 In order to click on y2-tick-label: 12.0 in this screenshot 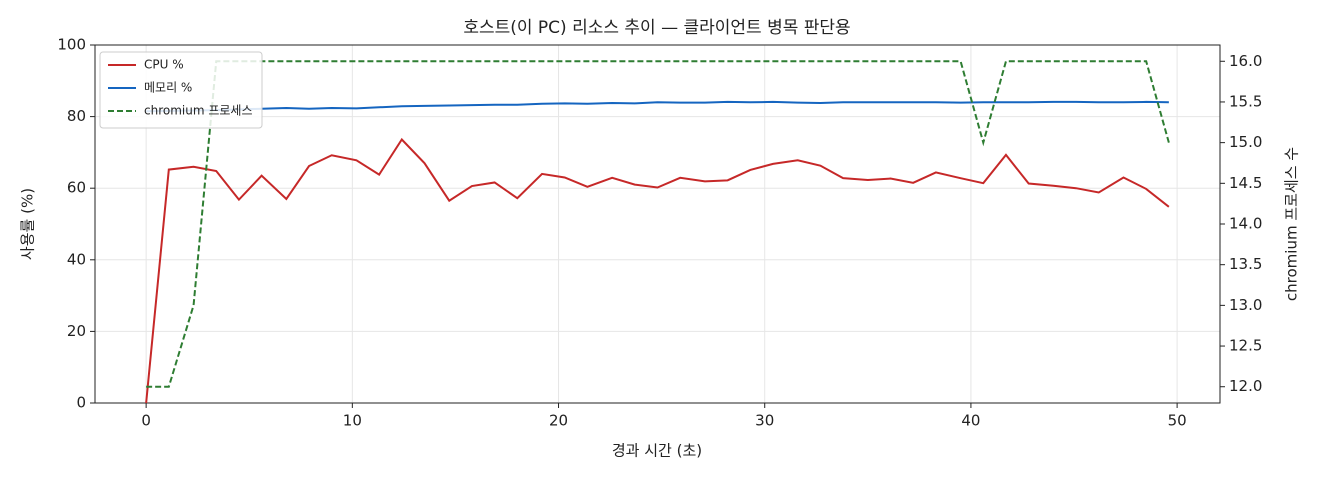, I will do `click(1245, 386)`.